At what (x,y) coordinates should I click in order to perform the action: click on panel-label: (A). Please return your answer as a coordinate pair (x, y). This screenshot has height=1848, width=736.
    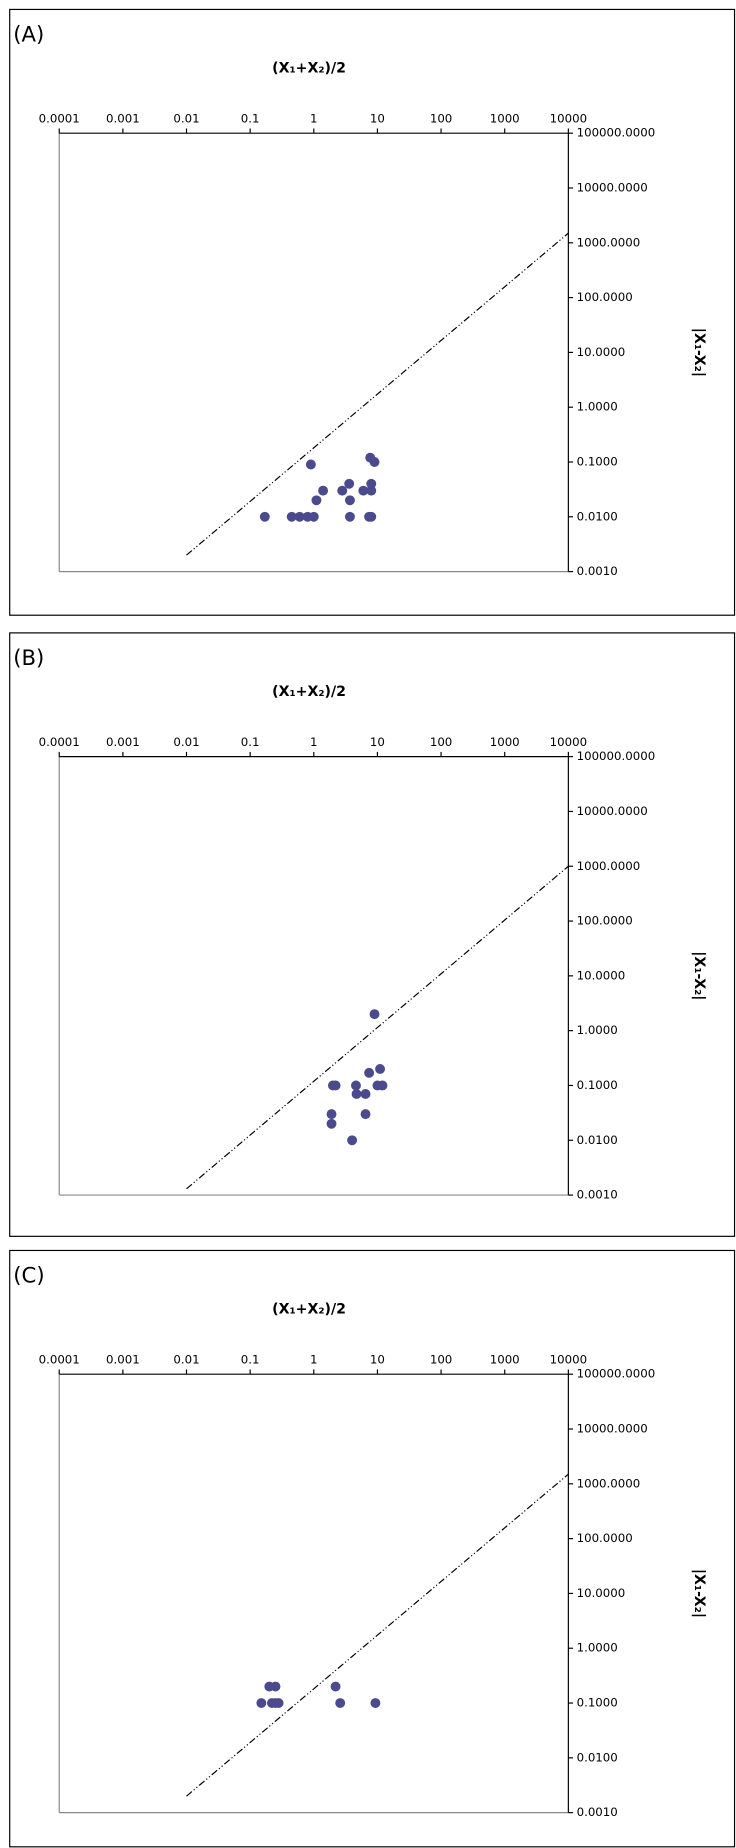
    Looking at the image, I should click on (28, 34).